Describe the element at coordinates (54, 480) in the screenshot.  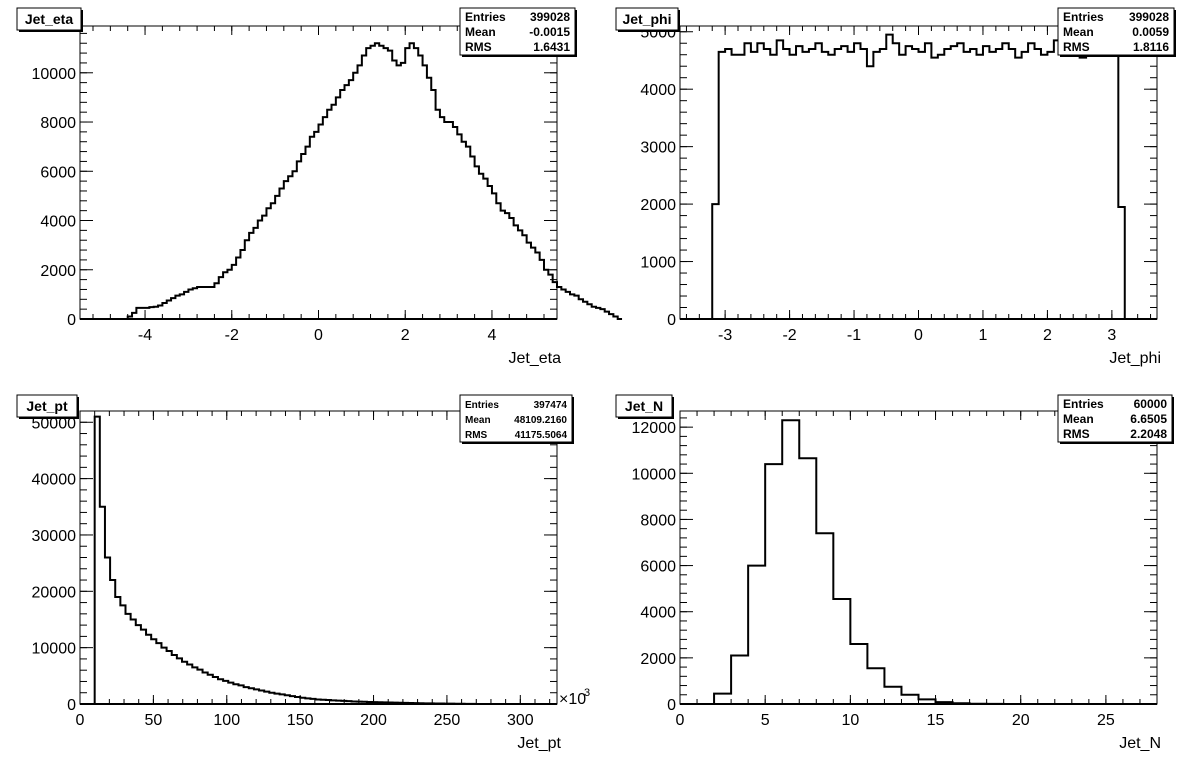
I see `y-tick-label: 40000` at that location.